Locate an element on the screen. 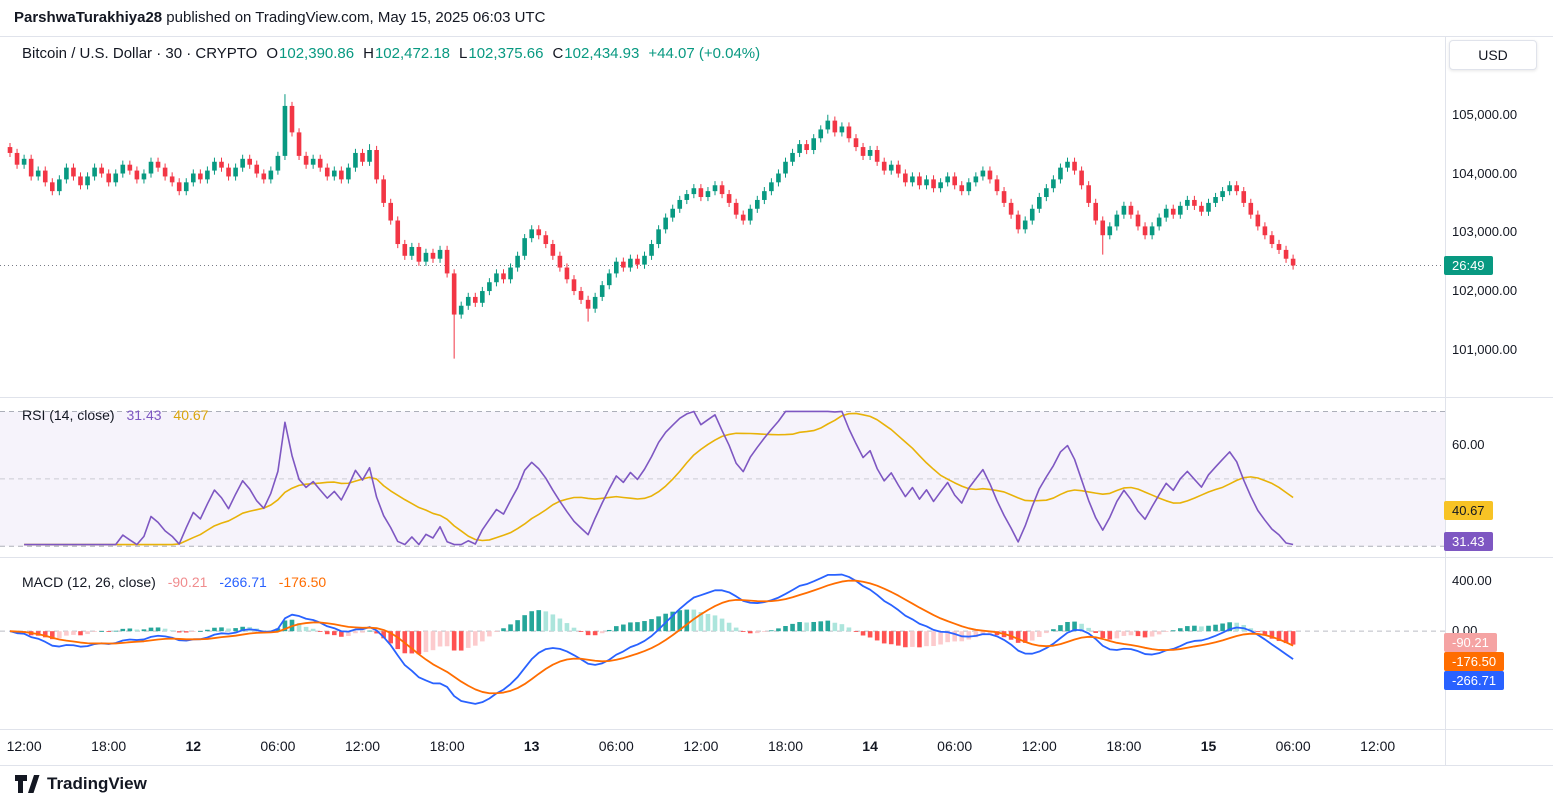 The height and width of the screenshot is (809, 1553). rsi-title: RSI (14, close) is located at coordinates (68, 415).